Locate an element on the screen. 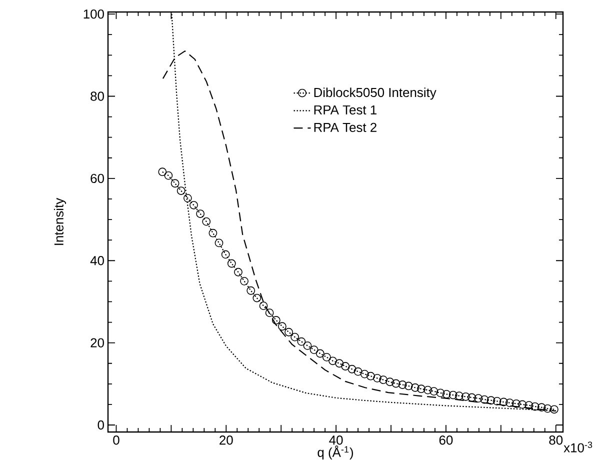 This screenshot has height=468, width=597. legend-label: Diblock5050 Intensity is located at coordinates (375, 94).